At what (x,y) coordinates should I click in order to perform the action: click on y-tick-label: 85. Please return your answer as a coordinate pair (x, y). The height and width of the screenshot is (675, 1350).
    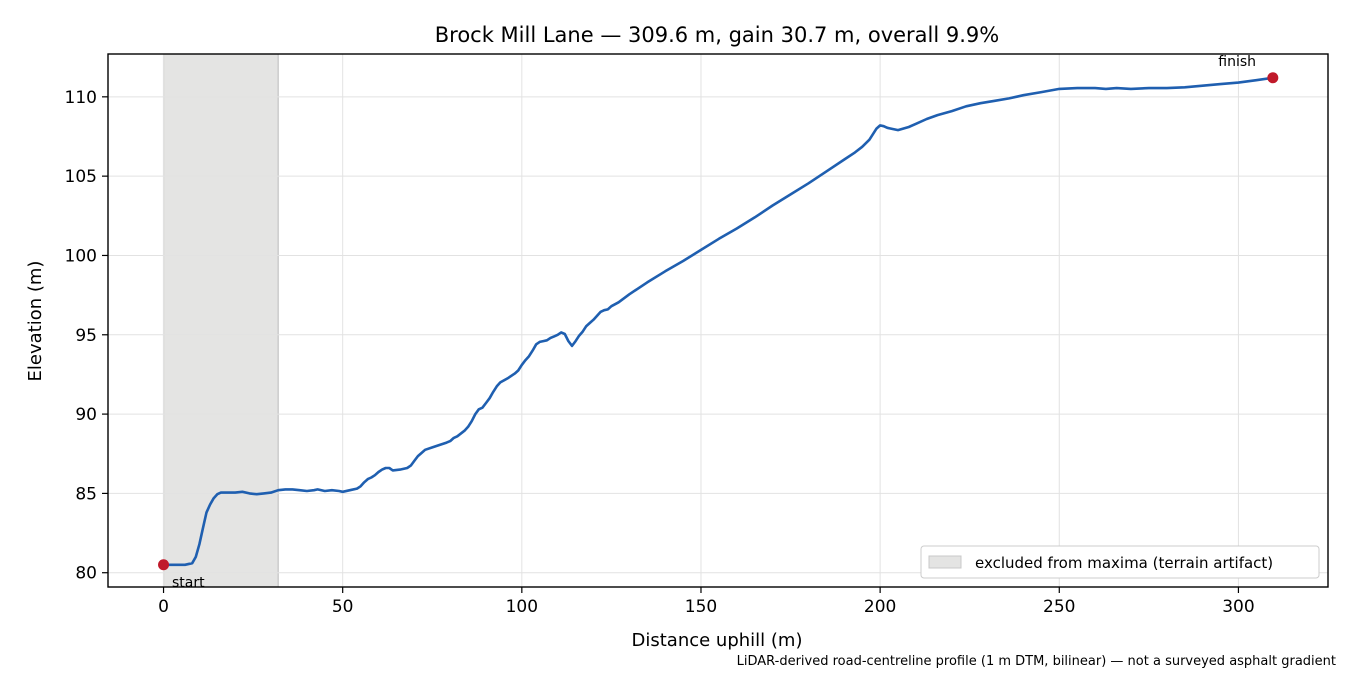
    Looking at the image, I should click on (86, 494).